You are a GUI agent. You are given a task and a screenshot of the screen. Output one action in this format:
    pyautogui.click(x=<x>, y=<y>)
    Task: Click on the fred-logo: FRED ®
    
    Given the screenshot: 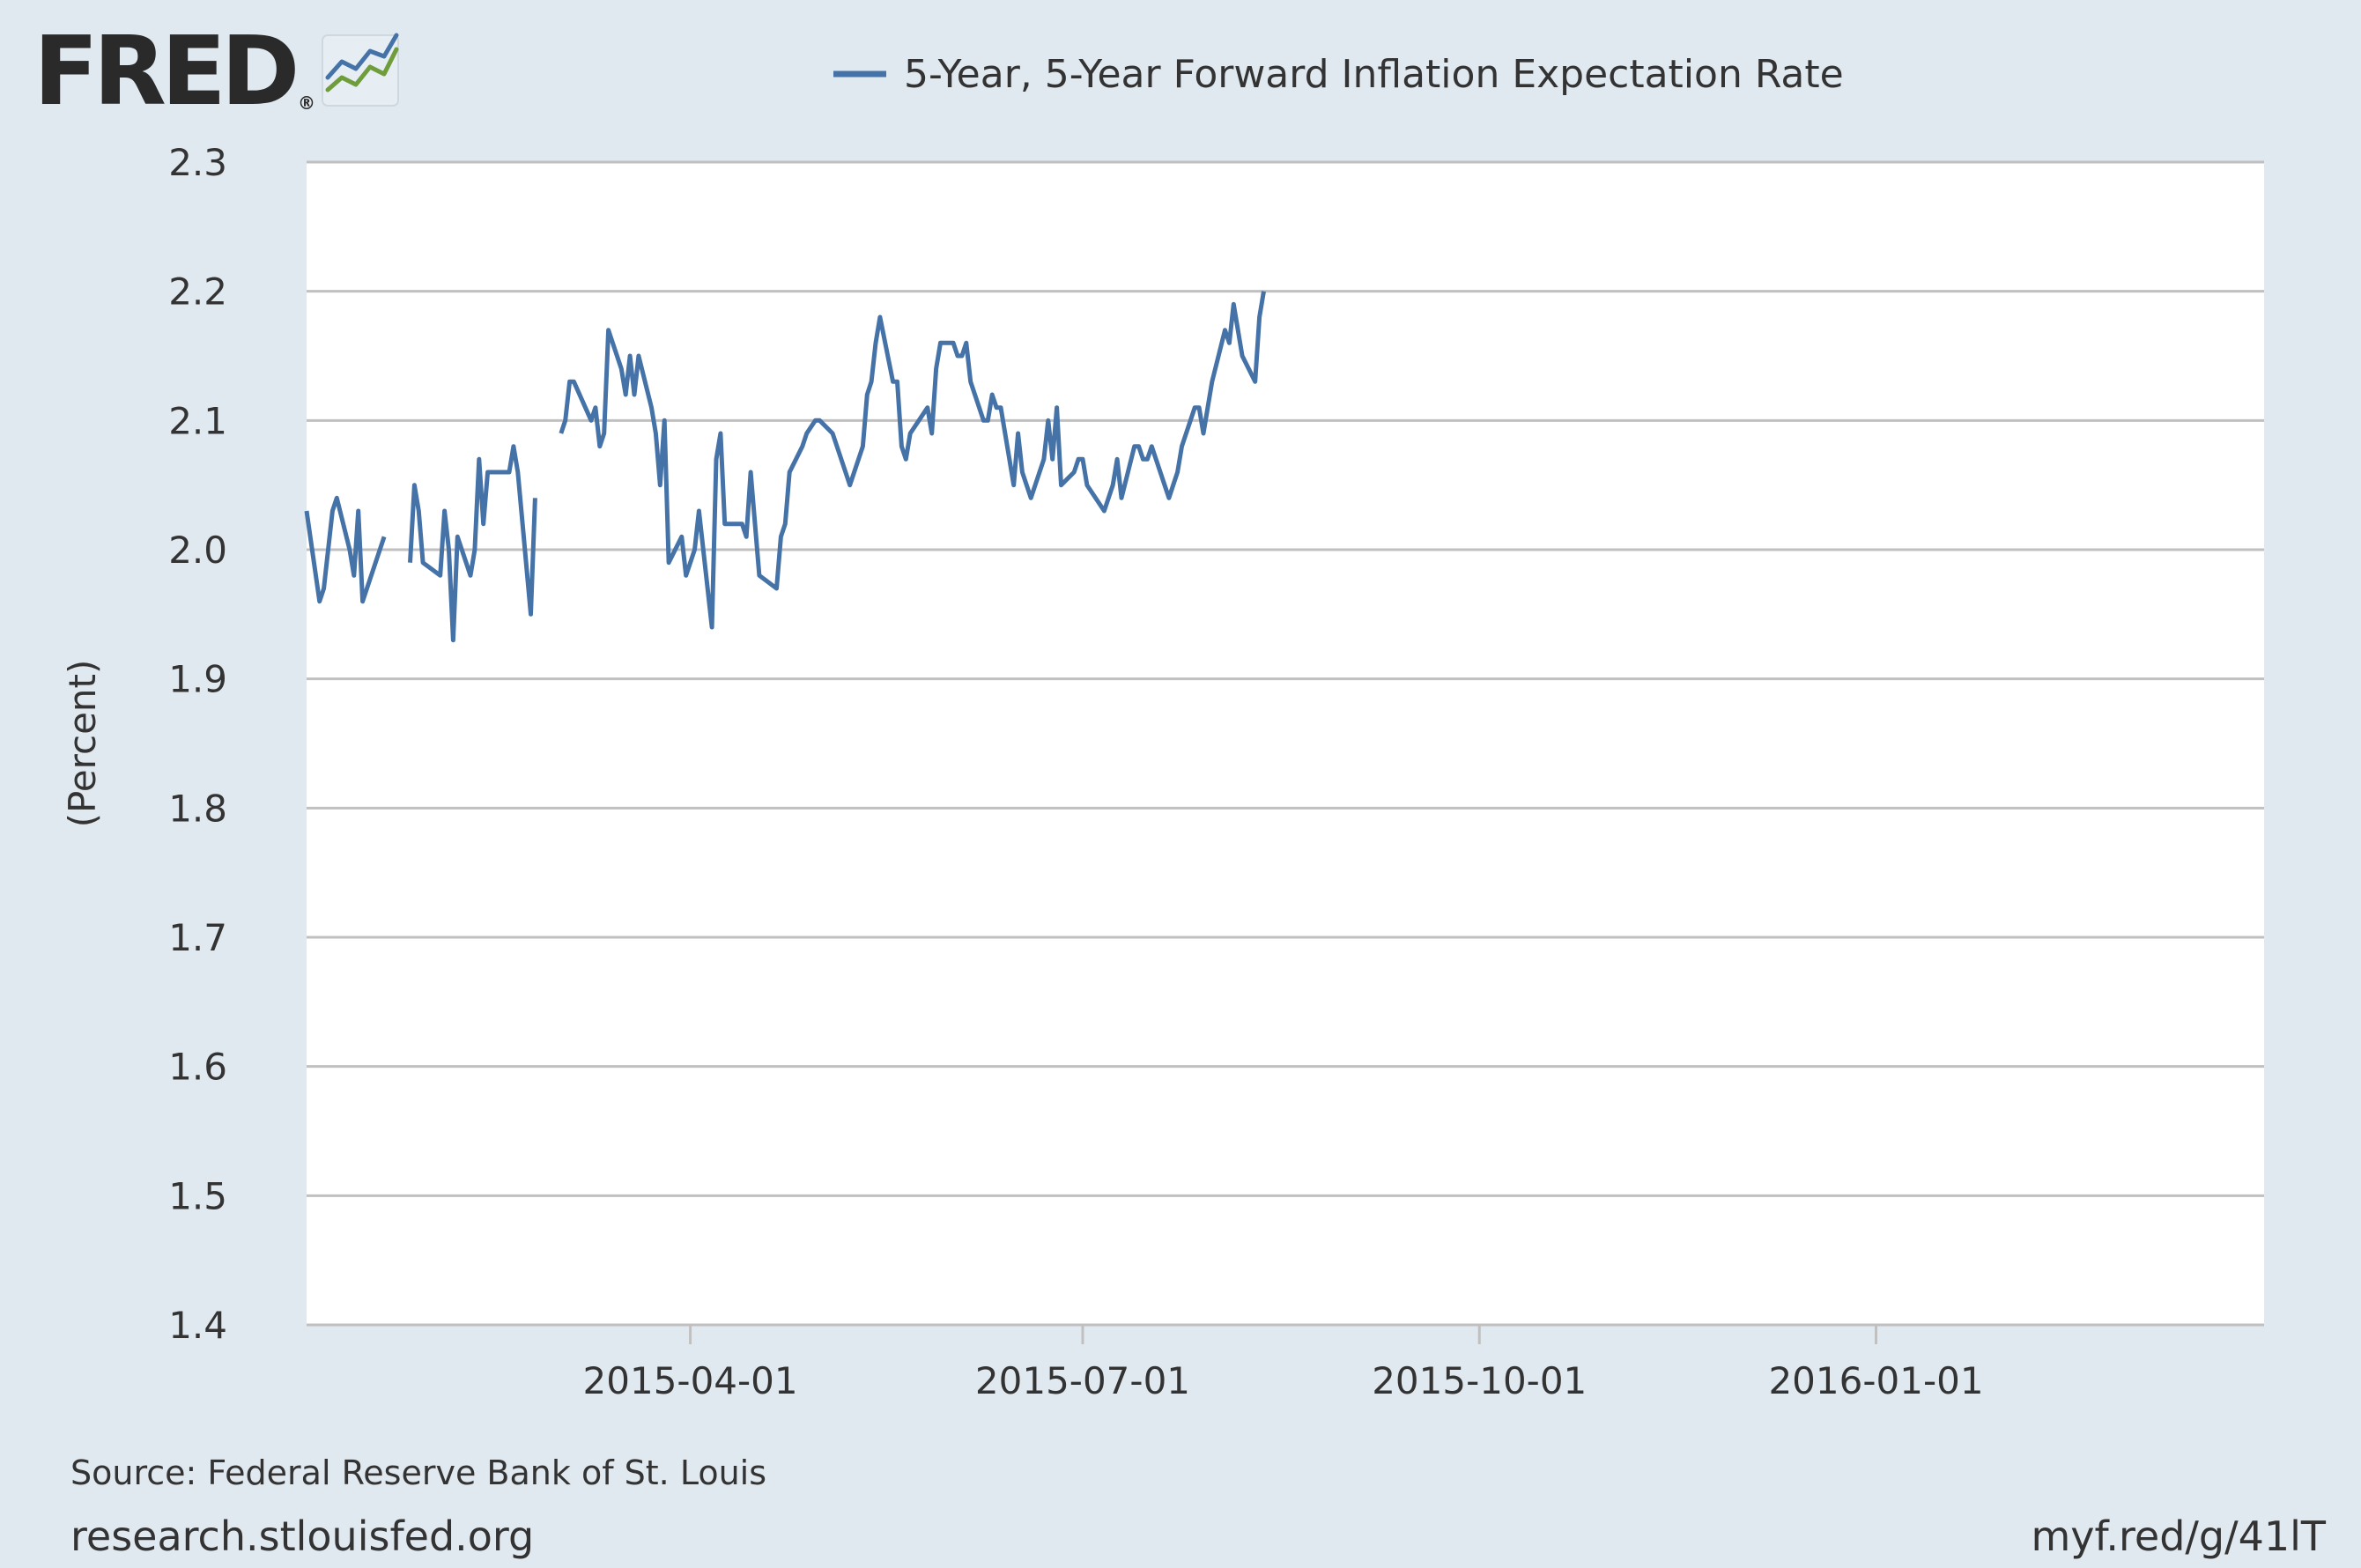 What is the action you would take?
    pyautogui.click(x=216, y=72)
    